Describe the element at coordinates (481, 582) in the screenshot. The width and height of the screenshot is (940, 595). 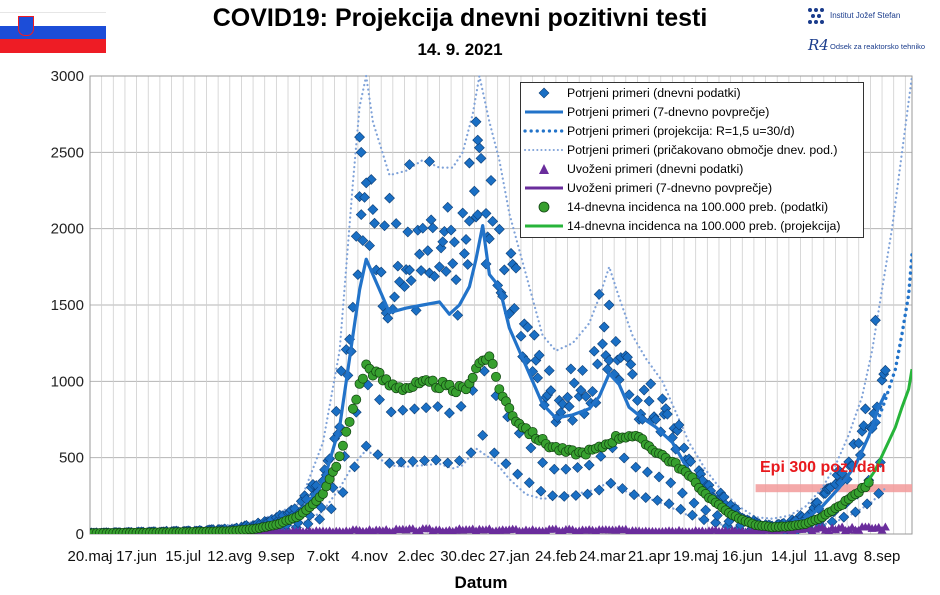
I see `x-axis-label: Datum` at that location.